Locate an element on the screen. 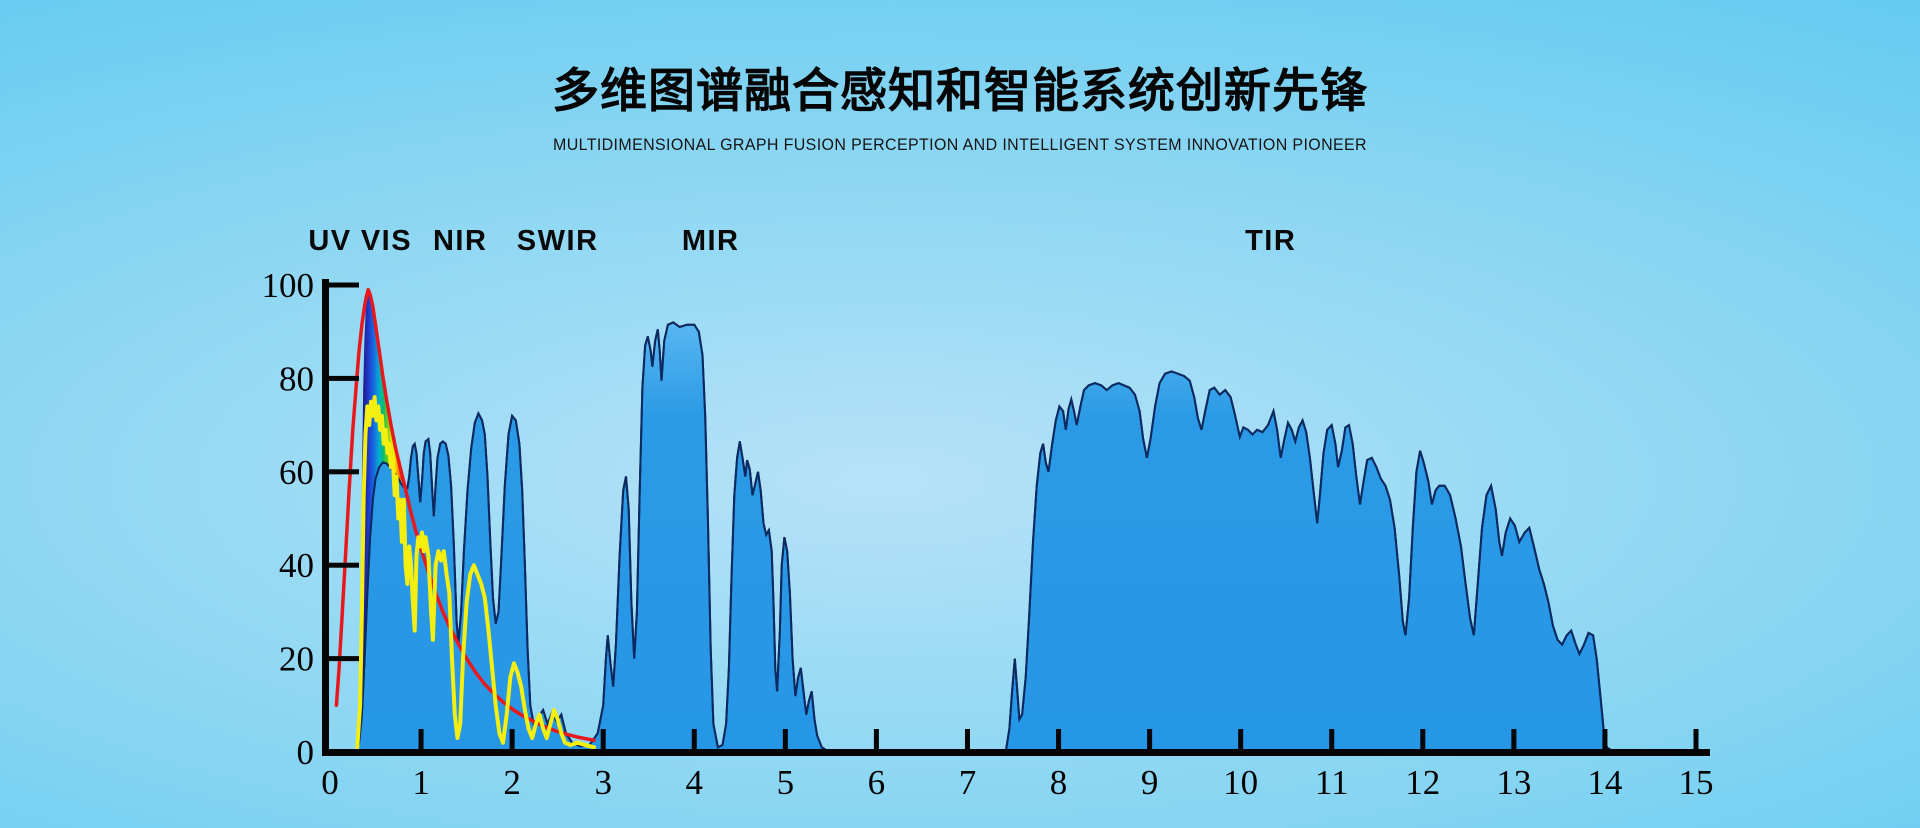 The image size is (1920, 828). x-tick-label: 5 is located at coordinates (786, 782).